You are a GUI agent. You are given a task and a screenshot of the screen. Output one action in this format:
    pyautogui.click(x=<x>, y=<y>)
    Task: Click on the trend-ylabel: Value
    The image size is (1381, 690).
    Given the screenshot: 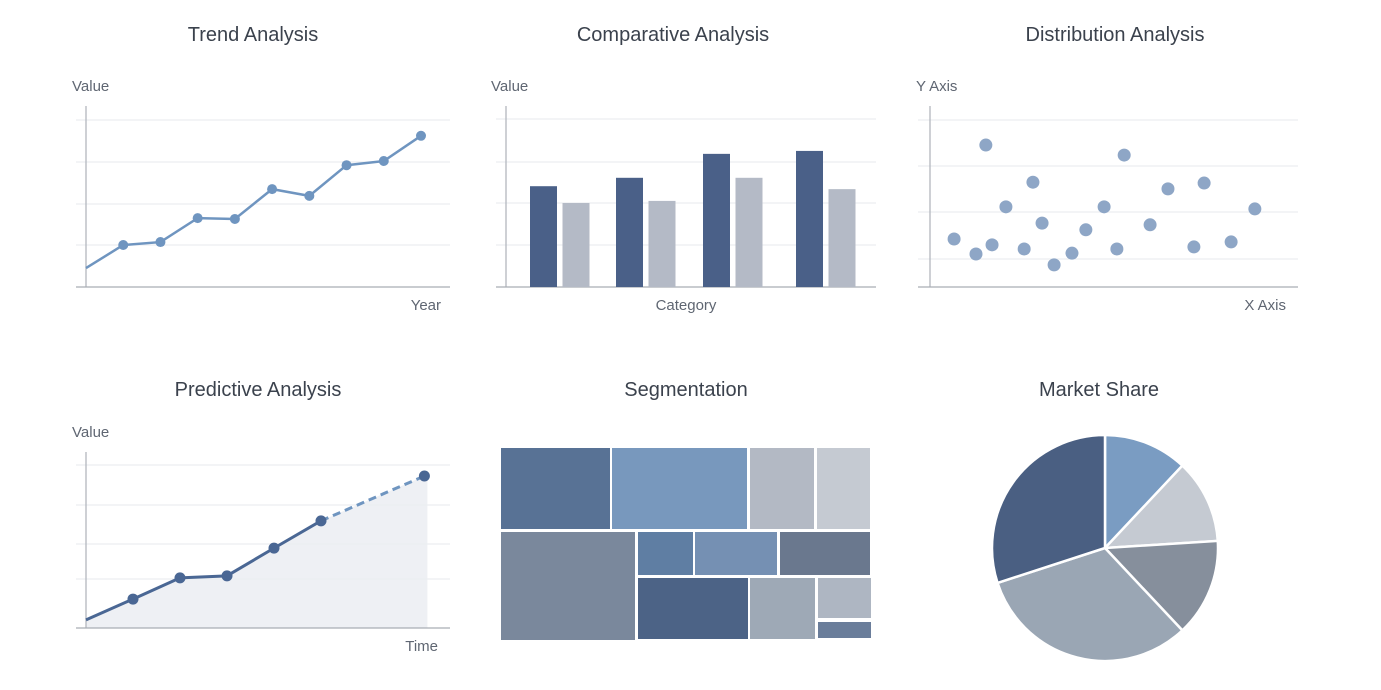 What is the action you would take?
    pyautogui.click(x=91, y=86)
    